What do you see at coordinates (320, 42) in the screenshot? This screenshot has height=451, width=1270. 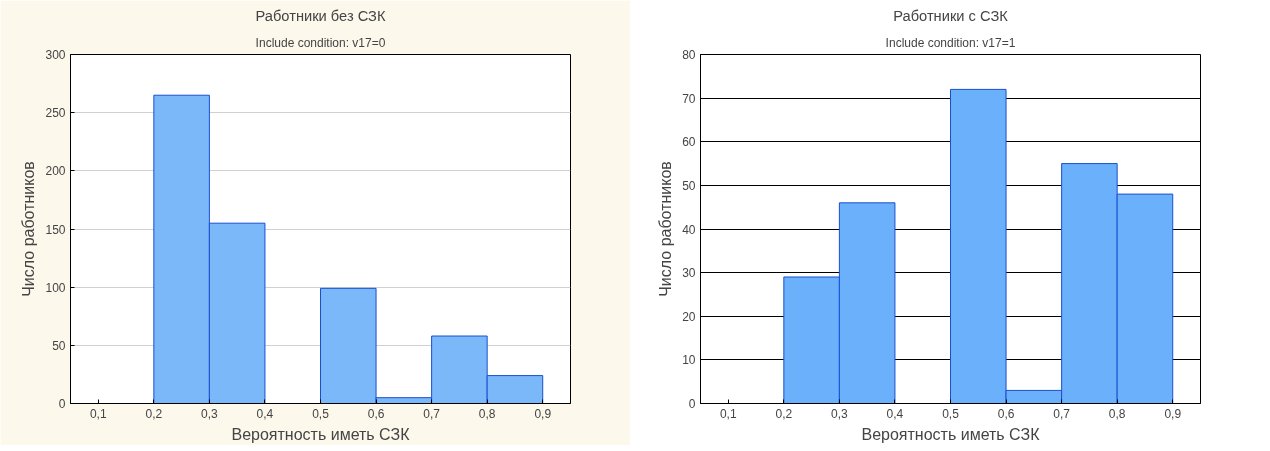 I see `chart-subtitle: Include condition: v17=0` at bounding box center [320, 42].